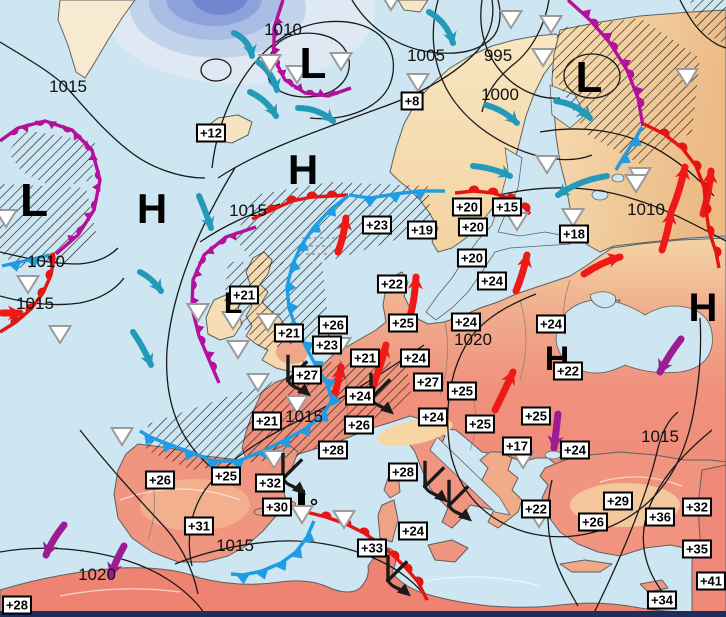 This screenshot has width=726, height=617. Describe the element at coordinates (308, 502) in the screenshot. I see `station-mark` at that location.